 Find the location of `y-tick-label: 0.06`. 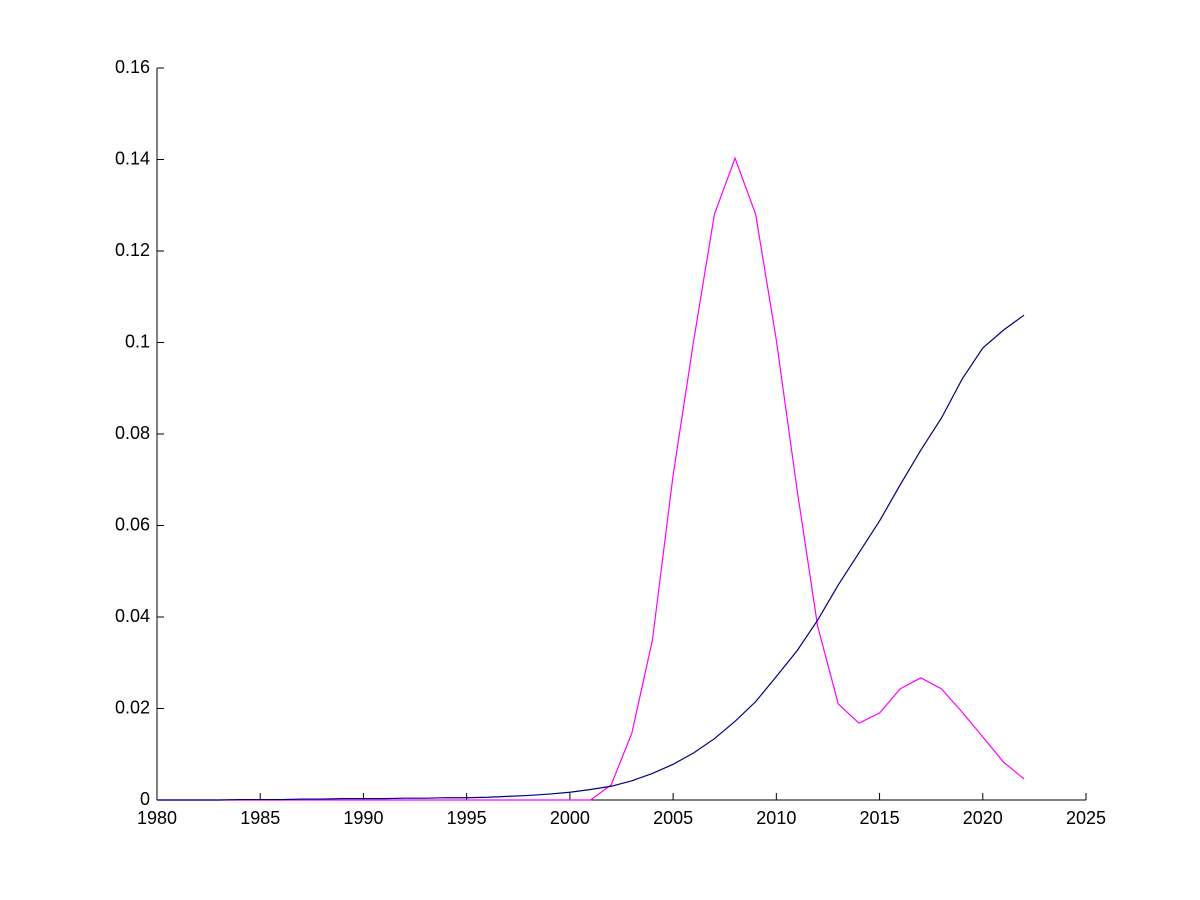

y-tick-label: 0.06 is located at coordinates (132, 524).